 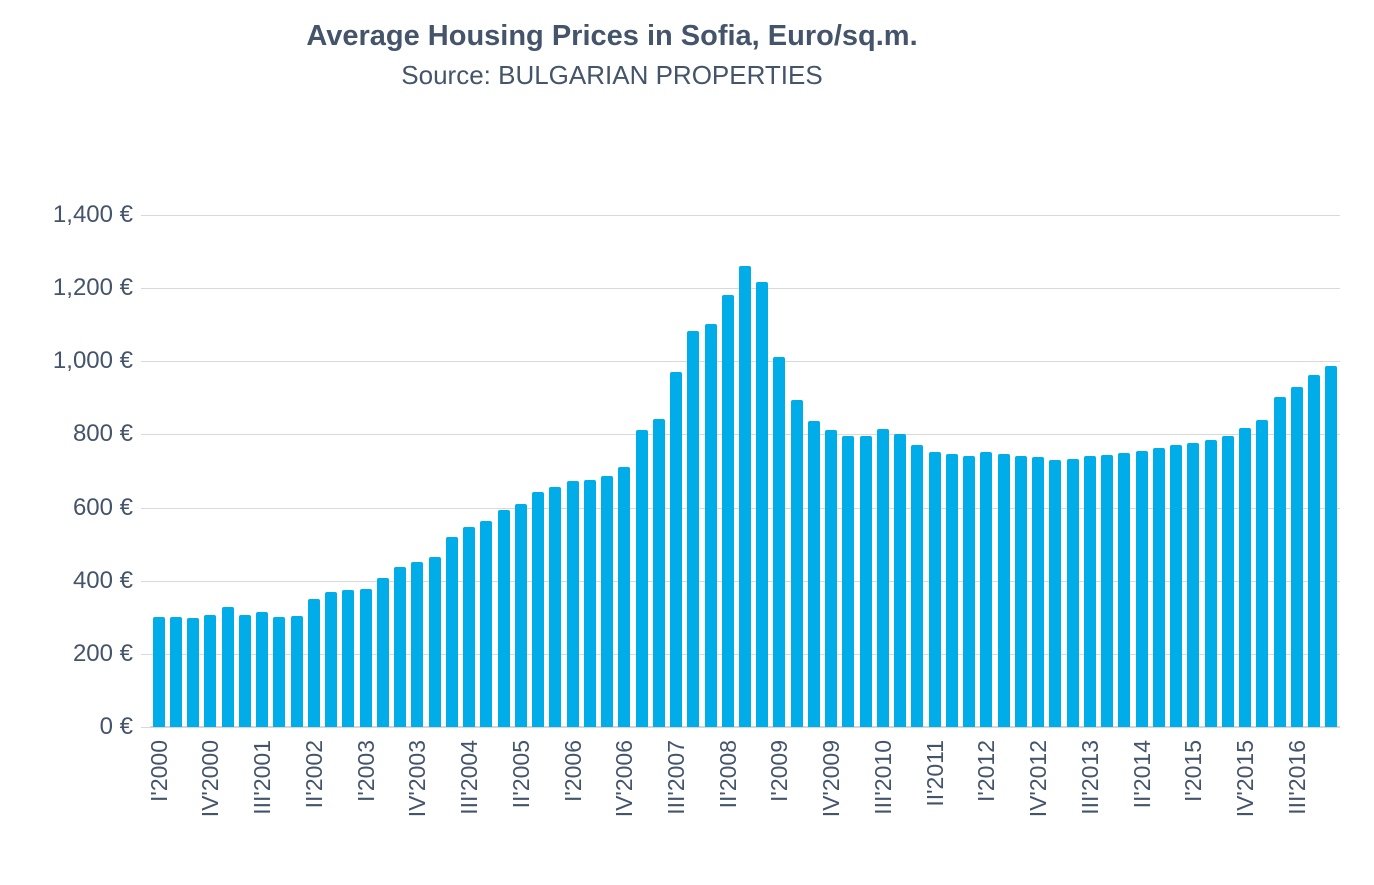 What do you see at coordinates (92, 361) in the screenshot?
I see `y-axis-label: 1,000 €` at bounding box center [92, 361].